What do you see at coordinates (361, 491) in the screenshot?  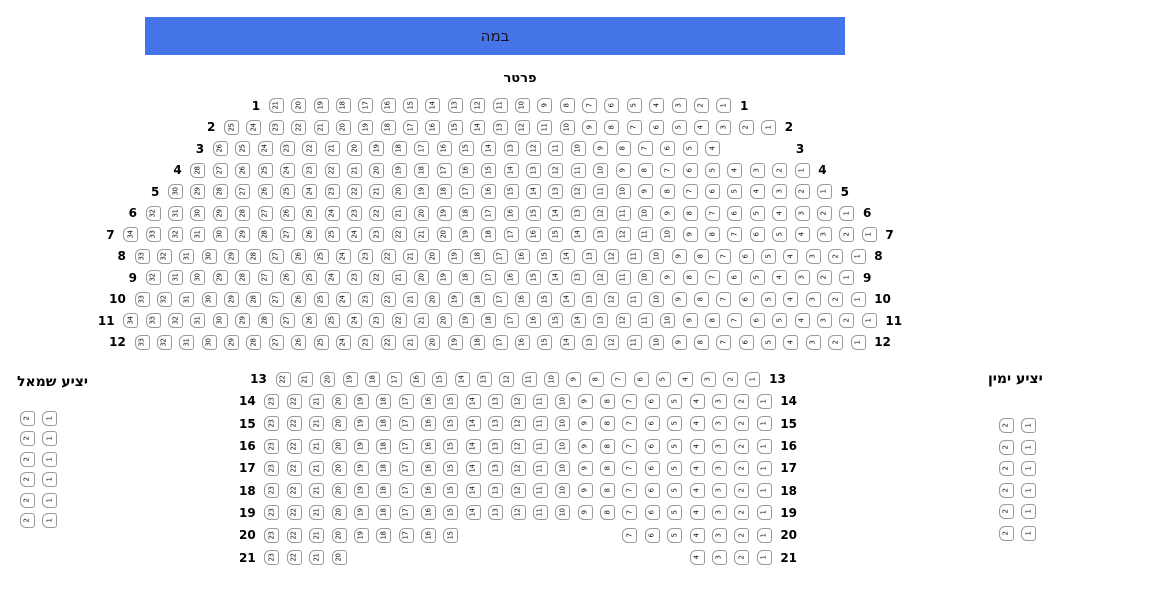 I see `seat: 19` at bounding box center [361, 491].